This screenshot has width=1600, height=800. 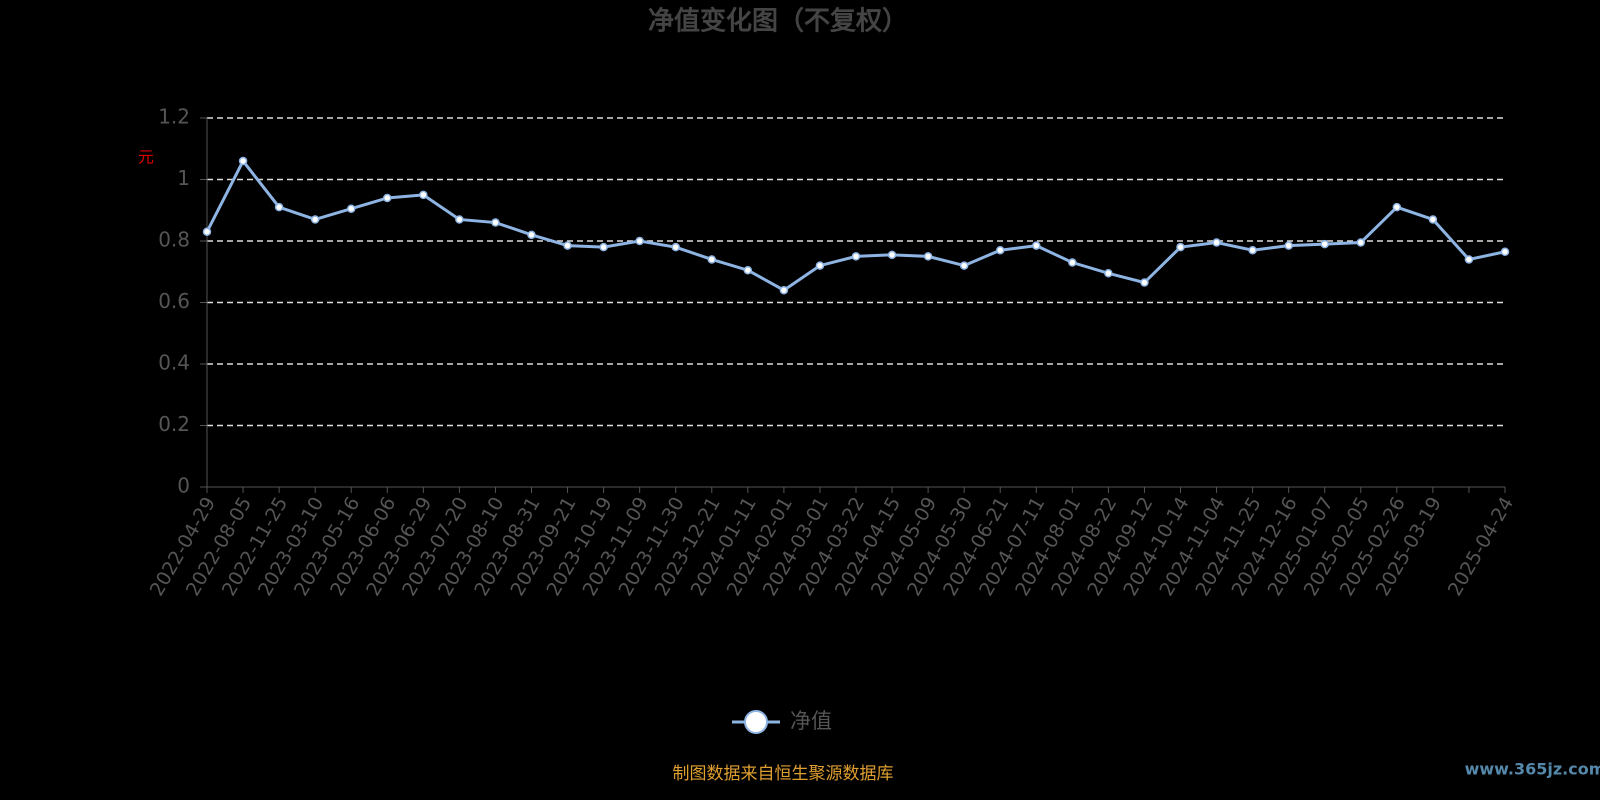 I want to click on legend-marker, so click(x=756, y=722).